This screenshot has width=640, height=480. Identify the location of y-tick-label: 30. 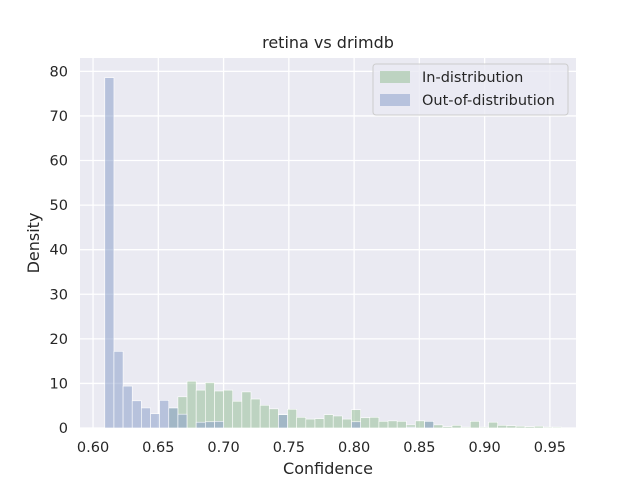
(59, 295).